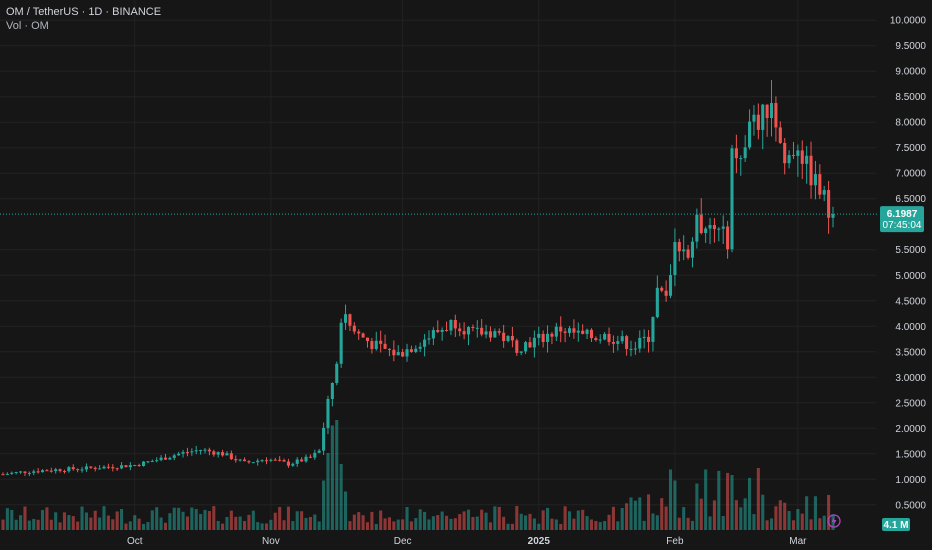 Image resolution: width=932 pixels, height=550 pixels. Describe the element at coordinates (84, 12) in the screenshot. I see `symbol-title: OM / TetherUS · 1D · BINANCE` at that location.